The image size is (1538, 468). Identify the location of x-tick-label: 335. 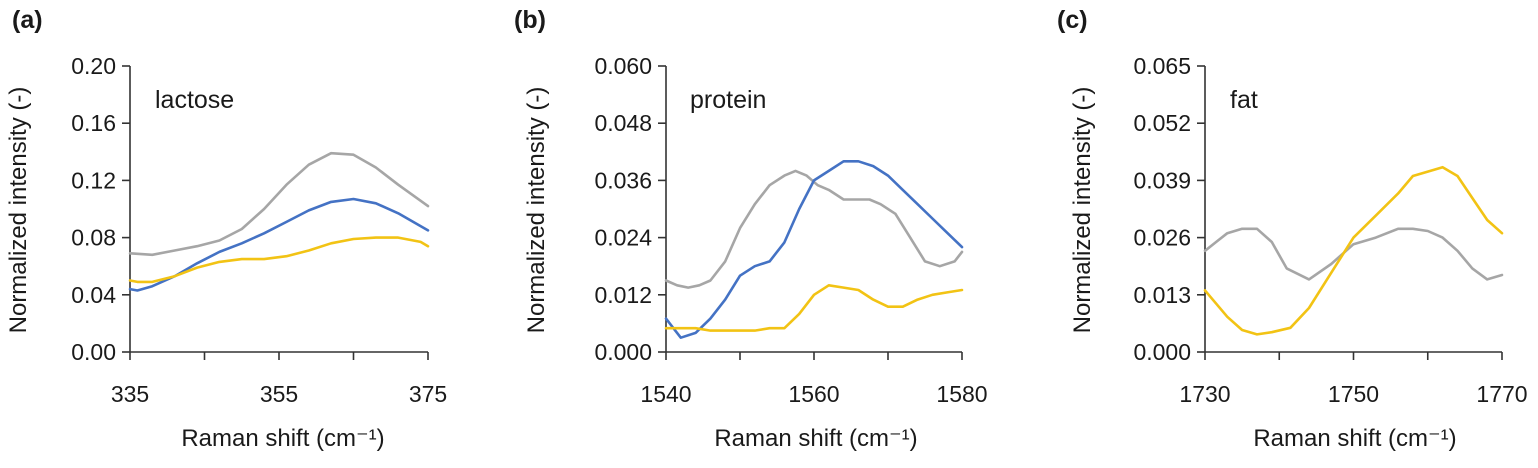
(130, 394).